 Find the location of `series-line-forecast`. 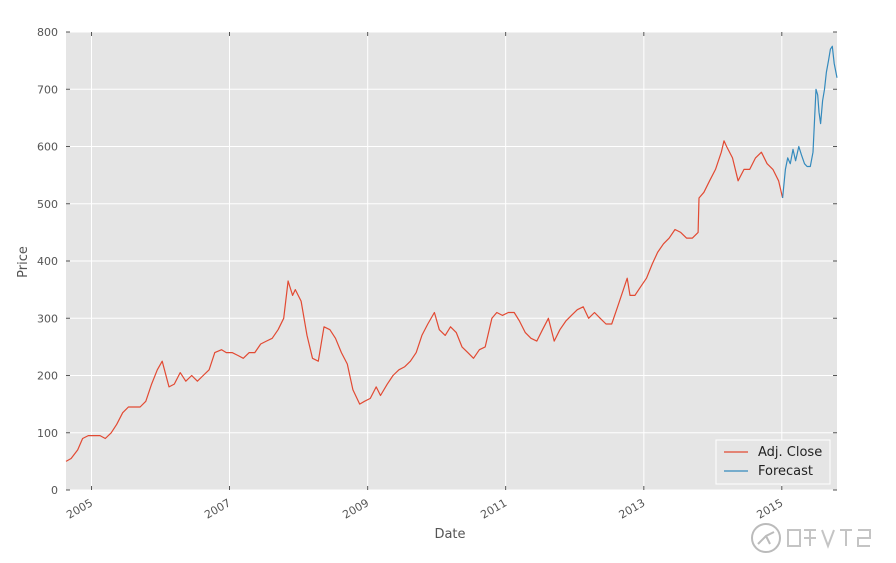

series-line-forecast is located at coordinates (810, 122).